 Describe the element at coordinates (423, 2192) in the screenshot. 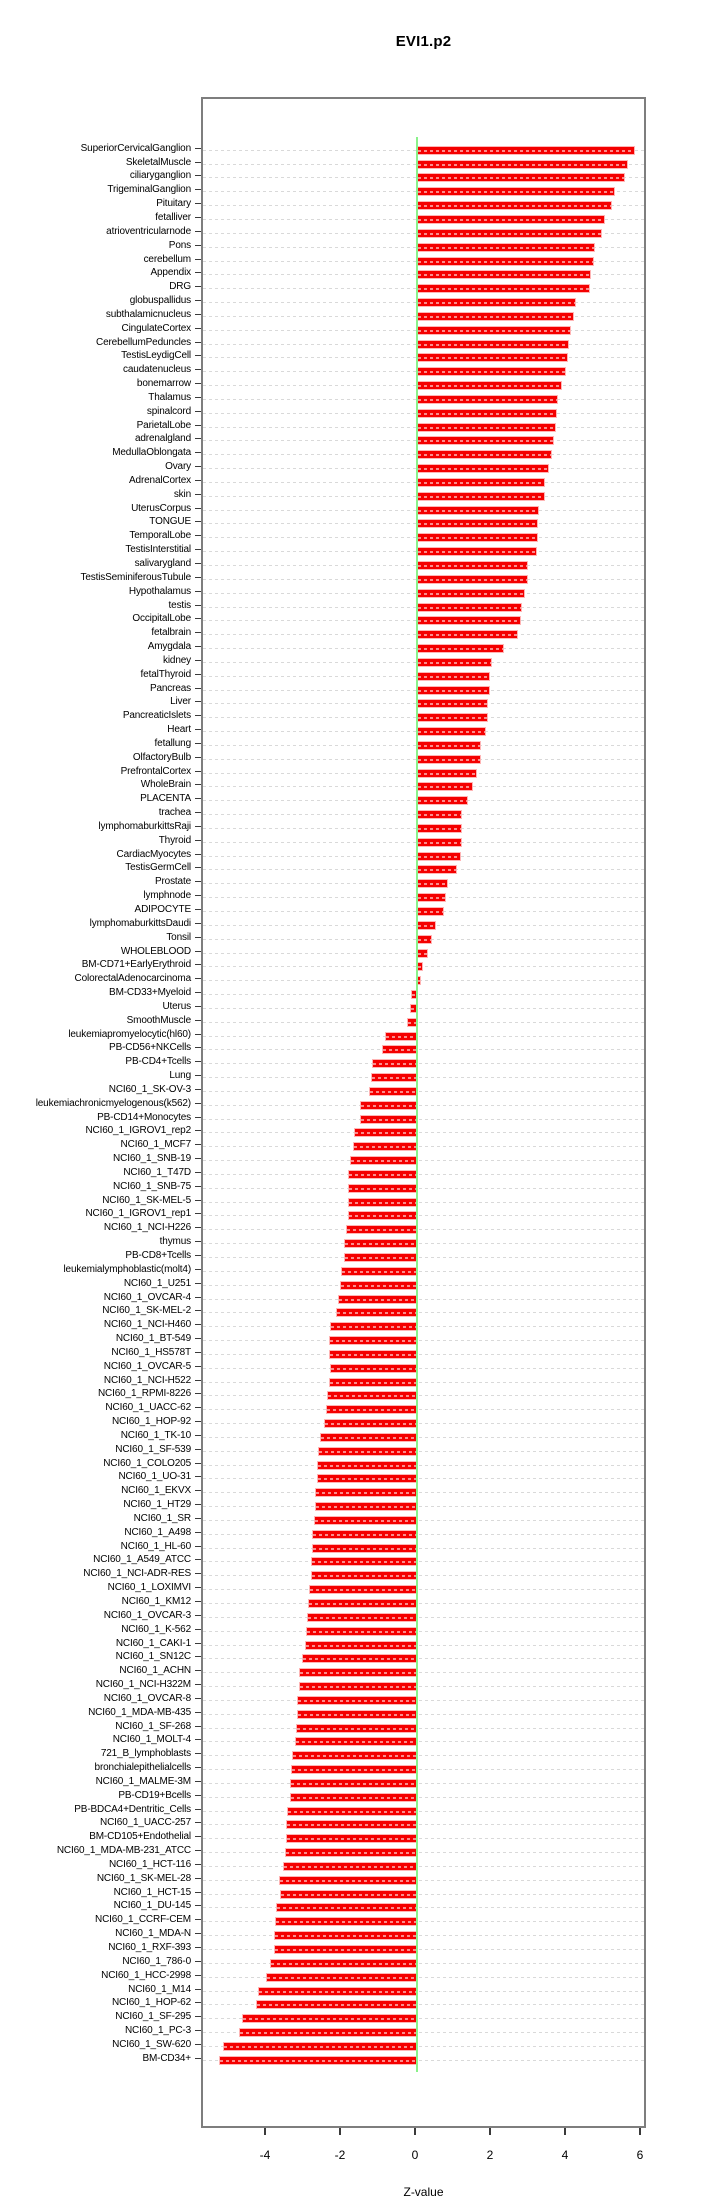

I see `x-axis-title: Z-value` at that location.